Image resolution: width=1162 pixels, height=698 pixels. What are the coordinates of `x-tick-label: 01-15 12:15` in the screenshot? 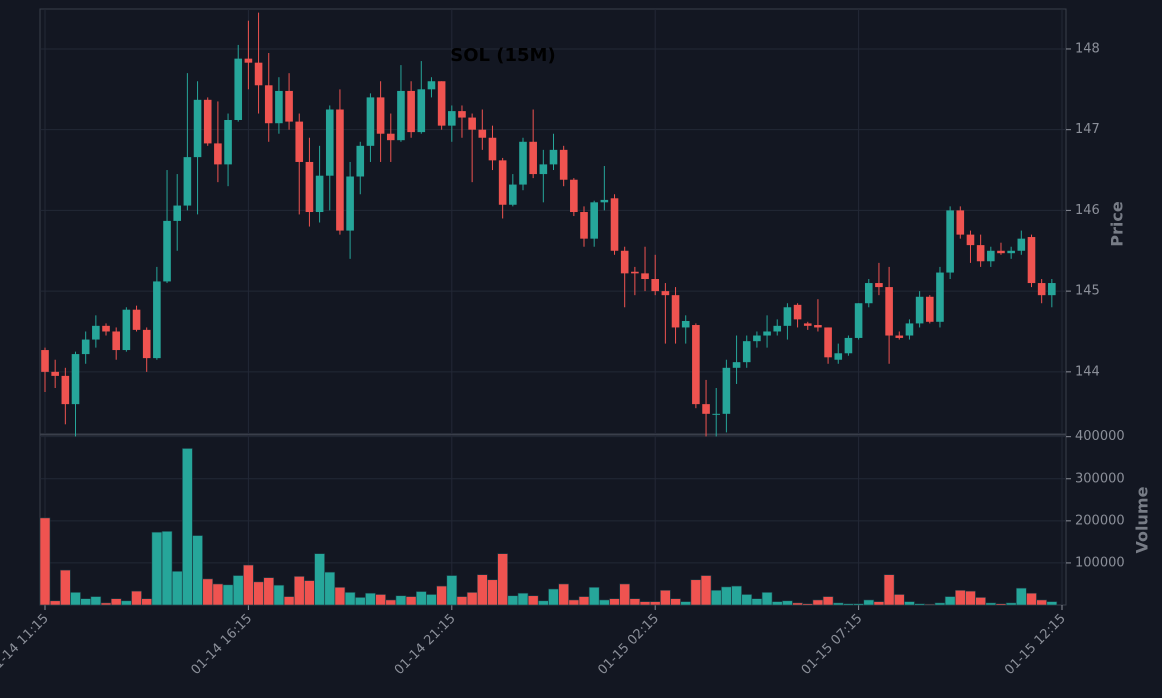 It's located at (1035, 644).